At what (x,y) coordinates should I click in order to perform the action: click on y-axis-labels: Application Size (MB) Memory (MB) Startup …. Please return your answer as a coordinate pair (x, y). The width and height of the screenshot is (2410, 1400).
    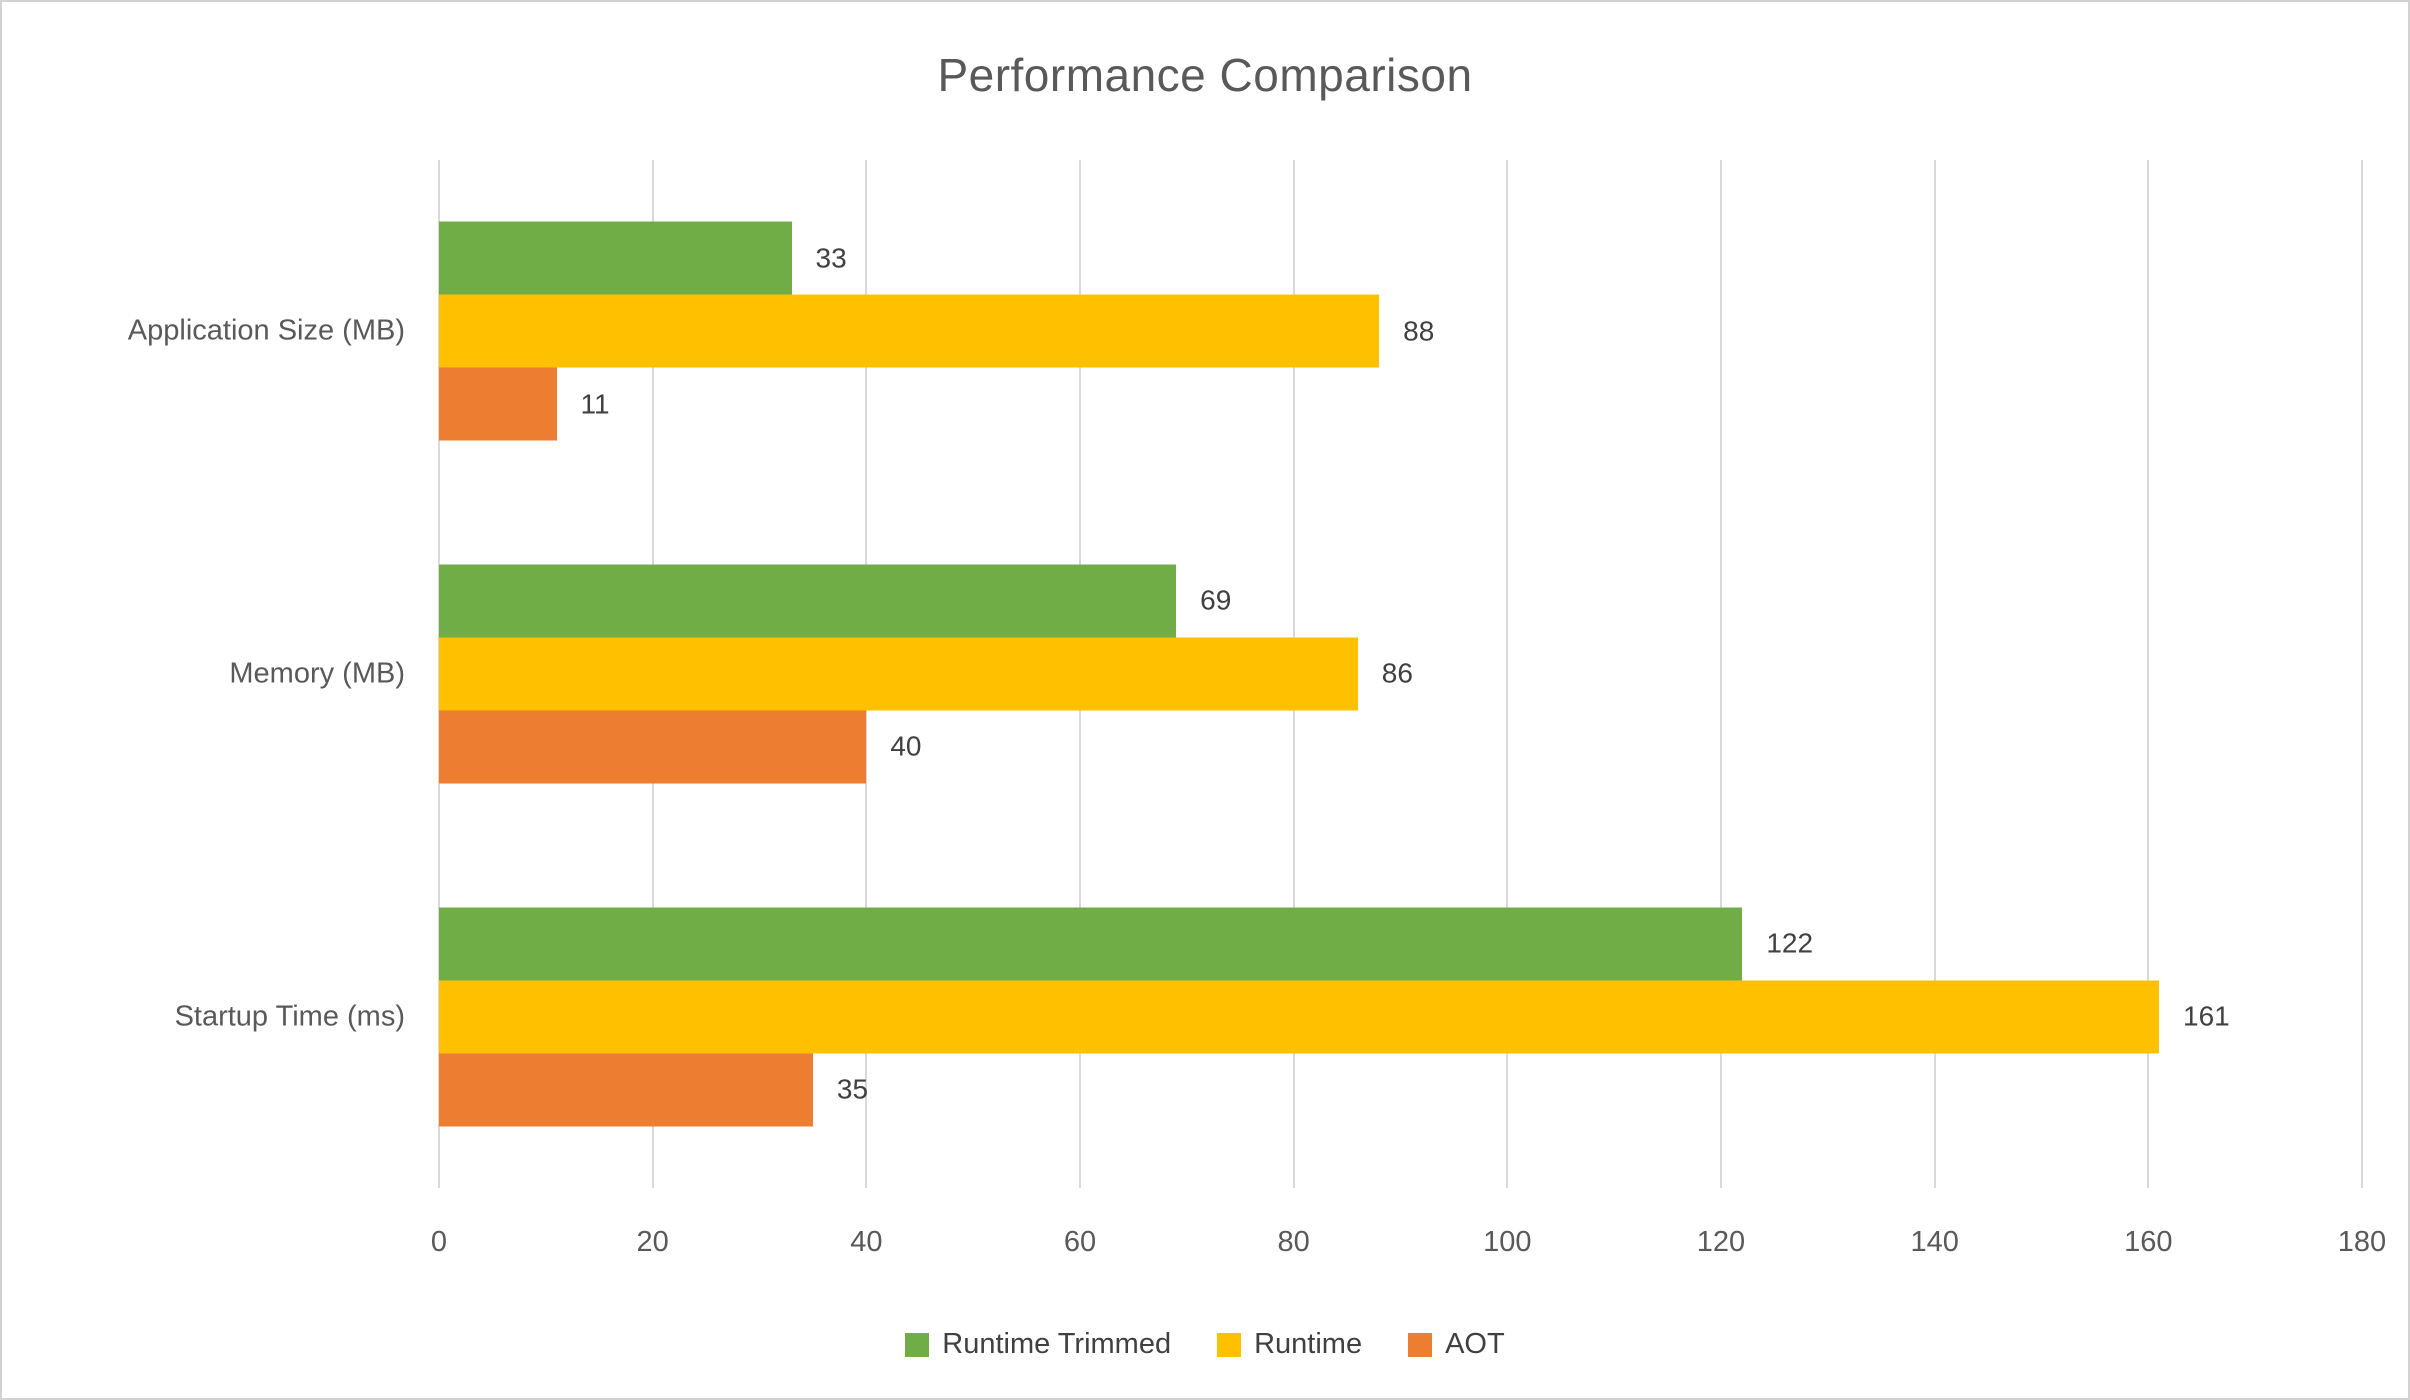
    Looking at the image, I should click on (203, 674).